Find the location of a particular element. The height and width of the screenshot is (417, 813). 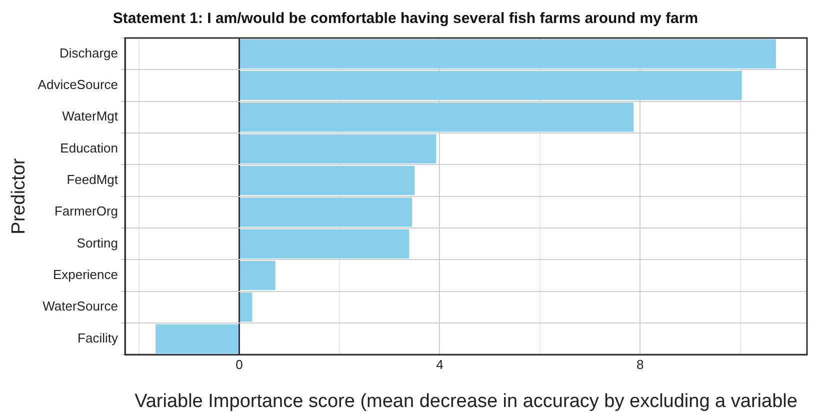

y-tick-label: Sorting is located at coordinates (97, 242).